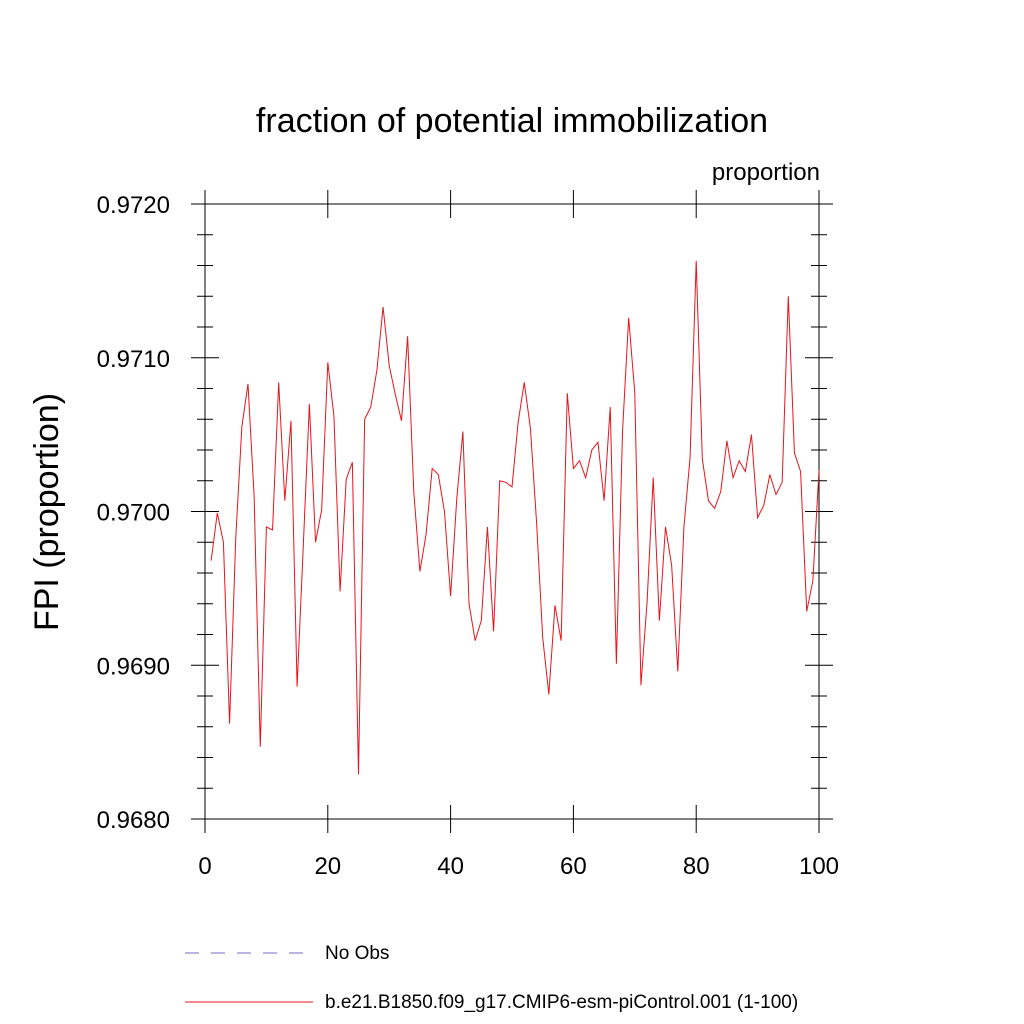 This screenshot has height=1024, width=1024. What do you see at coordinates (133, 820) in the screenshot?
I see `y-tick-label: 0.9680` at bounding box center [133, 820].